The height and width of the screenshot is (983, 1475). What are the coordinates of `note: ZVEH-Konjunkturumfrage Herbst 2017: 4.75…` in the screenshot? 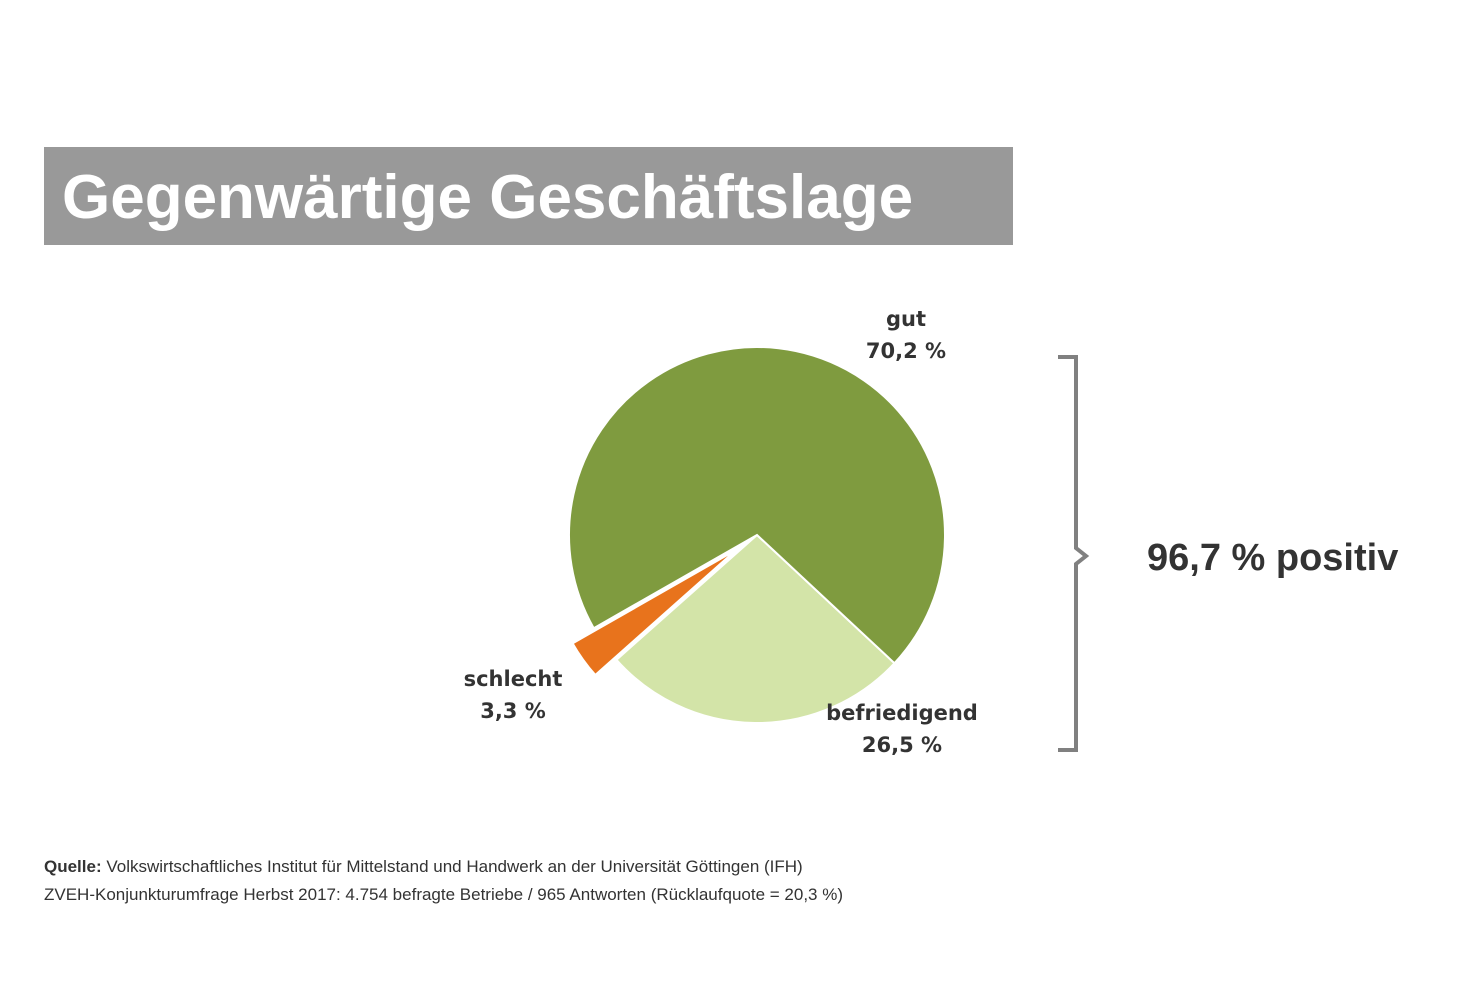 It's located at (443, 894).